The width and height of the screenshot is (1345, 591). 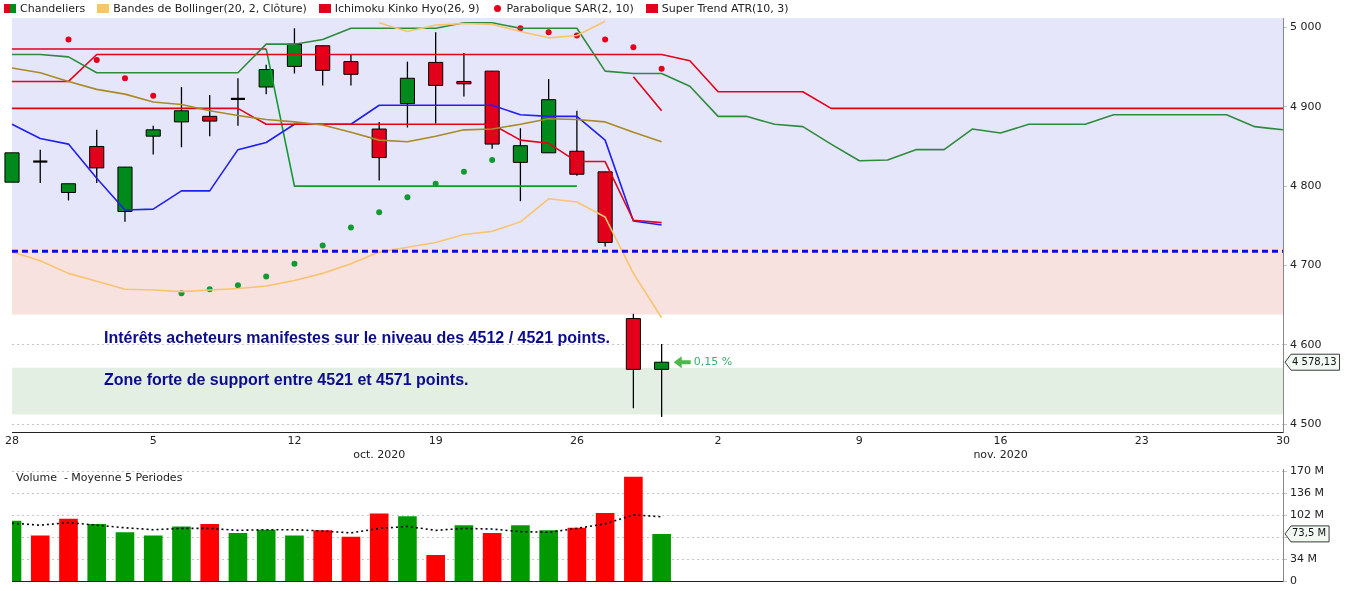 What do you see at coordinates (153, 441) in the screenshot?
I see `x-tick-label: 5` at bounding box center [153, 441].